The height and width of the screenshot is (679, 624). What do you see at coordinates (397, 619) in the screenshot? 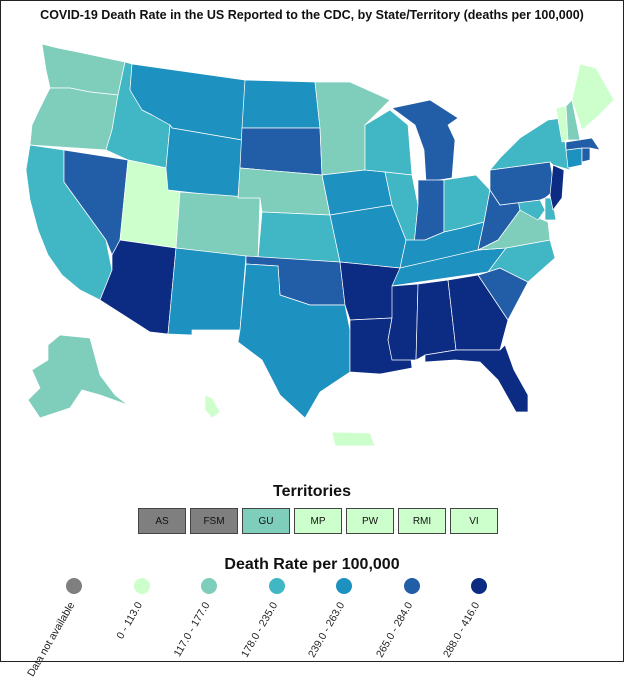
I see `legend-item: 265.0 - 284.0` at bounding box center [397, 619].